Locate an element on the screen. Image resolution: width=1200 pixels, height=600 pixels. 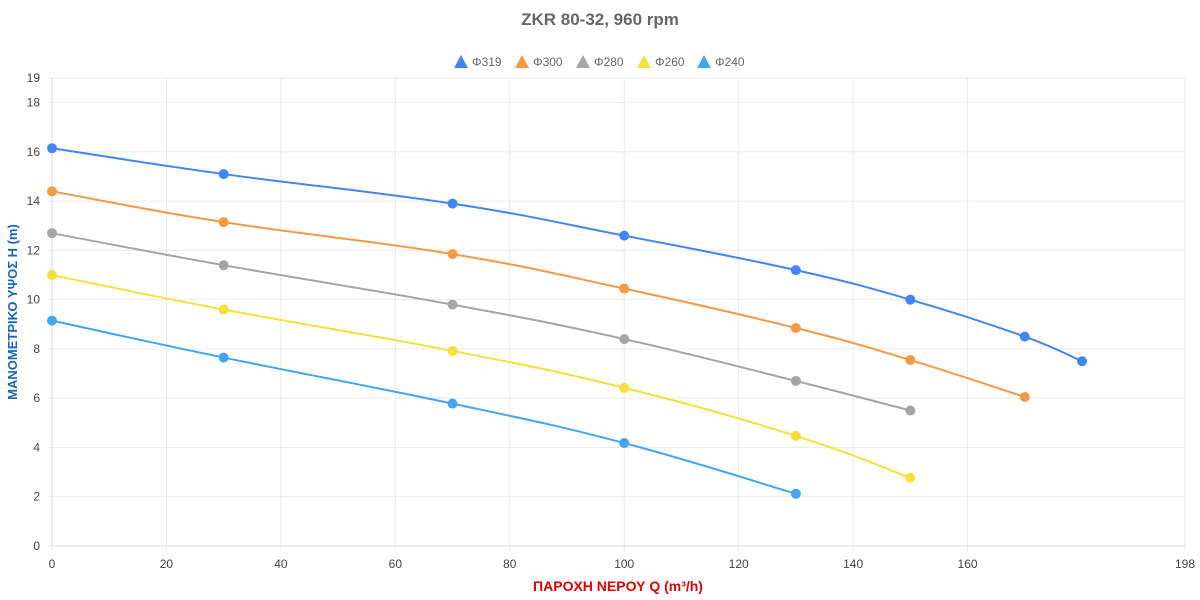
x-tick-label: 40 is located at coordinates (281, 564).